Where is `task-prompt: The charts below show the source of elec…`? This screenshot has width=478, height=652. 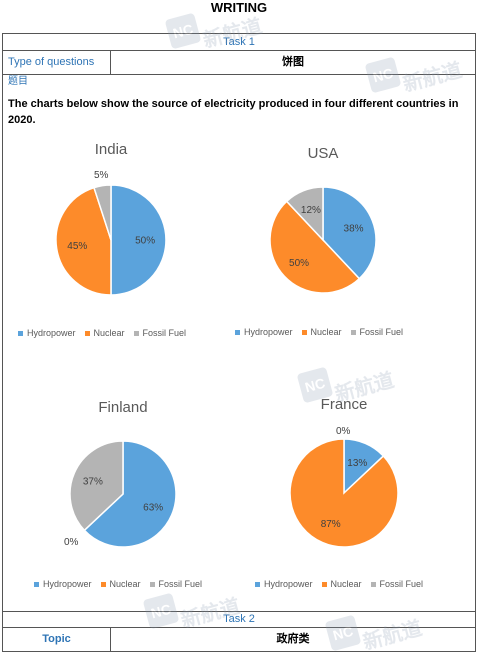 task-prompt: The charts below show the source of elec… is located at coordinates (233, 112).